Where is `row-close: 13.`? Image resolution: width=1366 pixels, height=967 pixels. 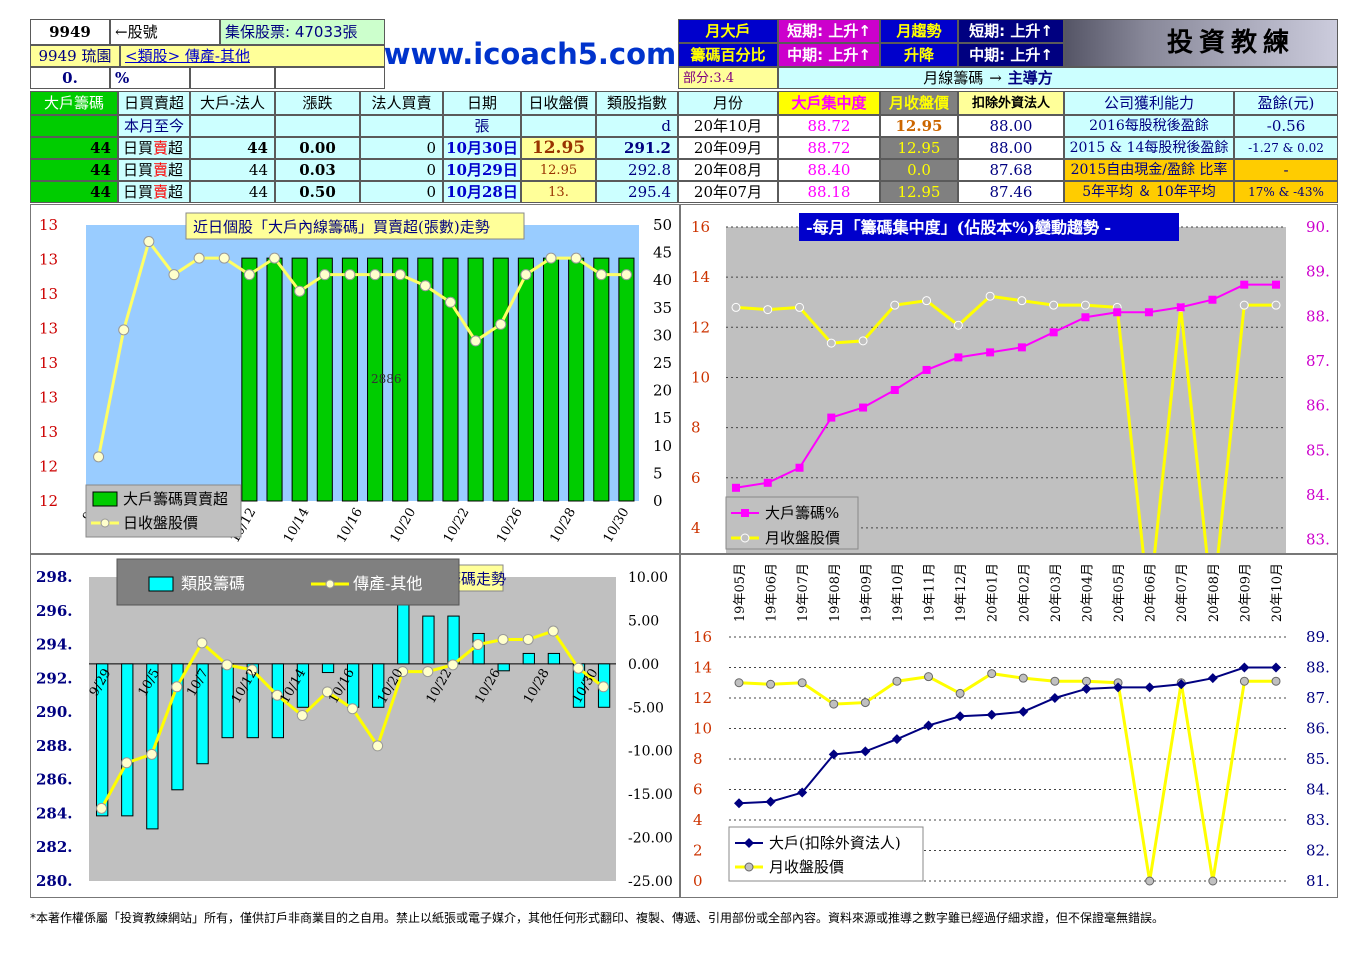
row-close: 13. is located at coordinates (558, 192).